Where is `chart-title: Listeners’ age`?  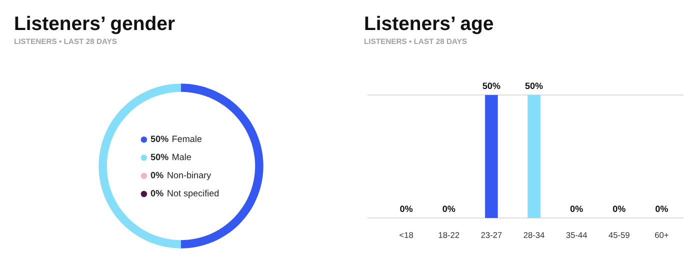 chart-title: Listeners’ age is located at coordinates (429, 25).